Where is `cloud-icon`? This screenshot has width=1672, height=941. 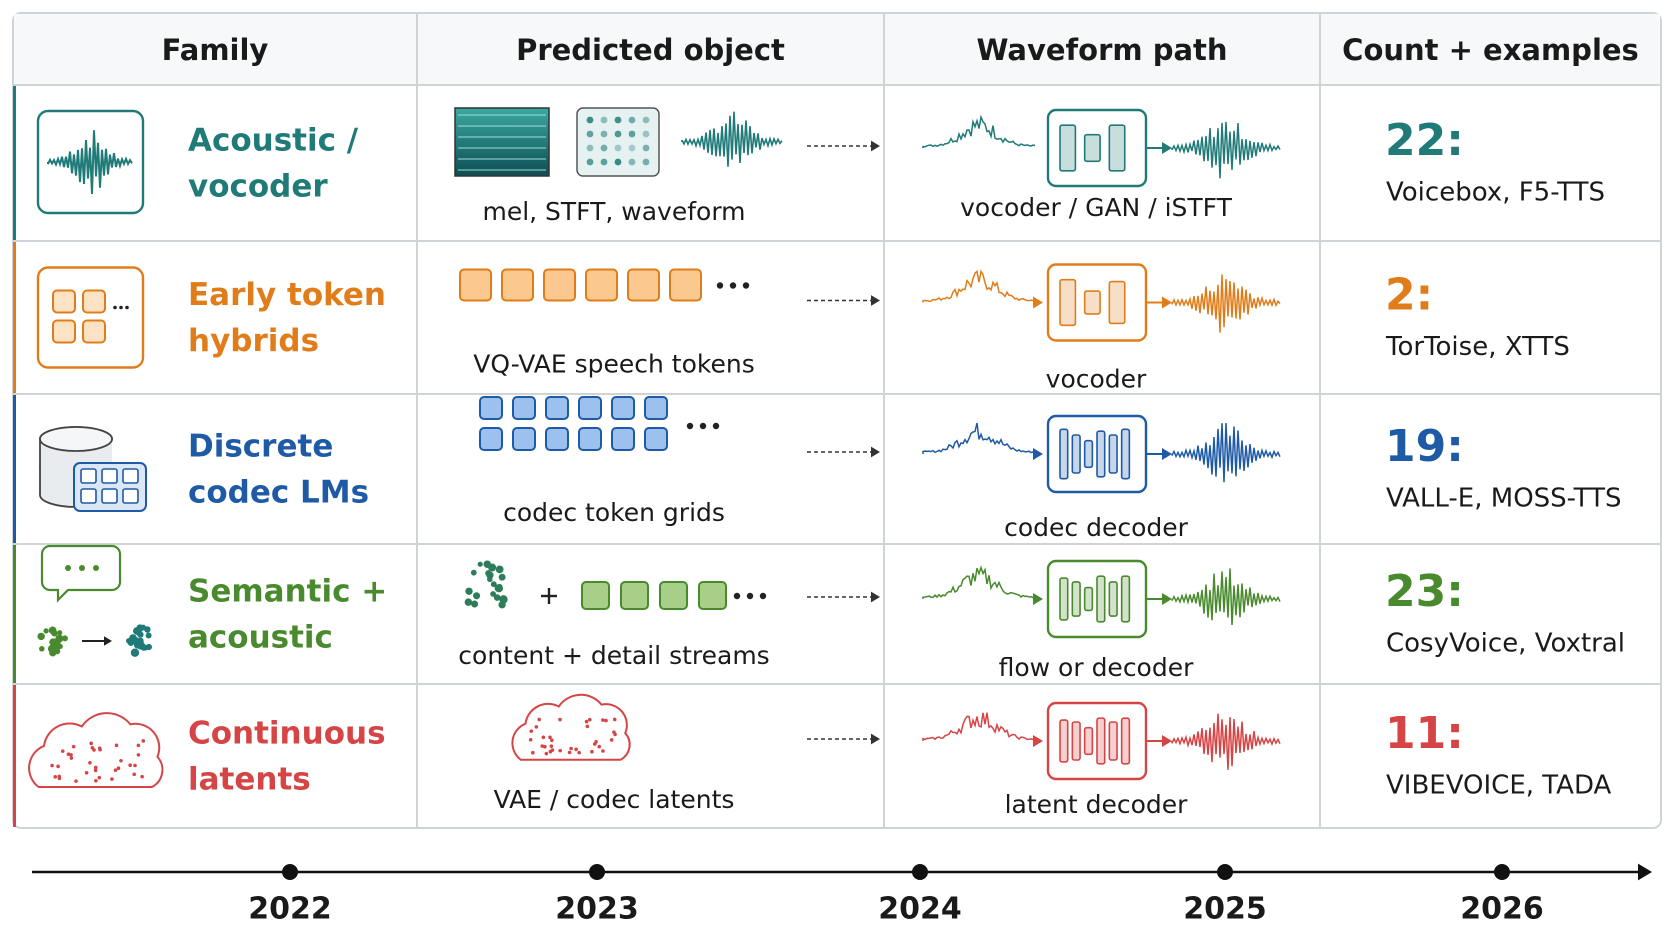 cloud-icon is located at coordinates (571, 727).